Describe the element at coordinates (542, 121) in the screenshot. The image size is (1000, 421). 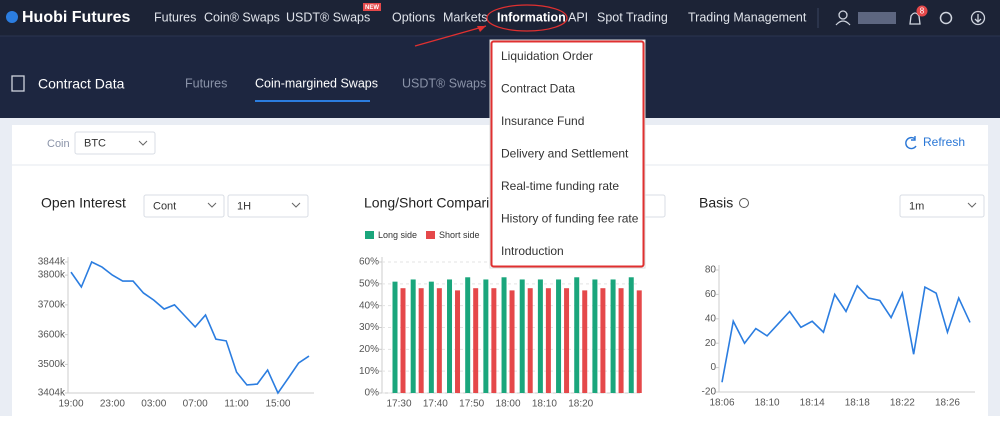
I see `menu-item: Insurance Fund` at that location.